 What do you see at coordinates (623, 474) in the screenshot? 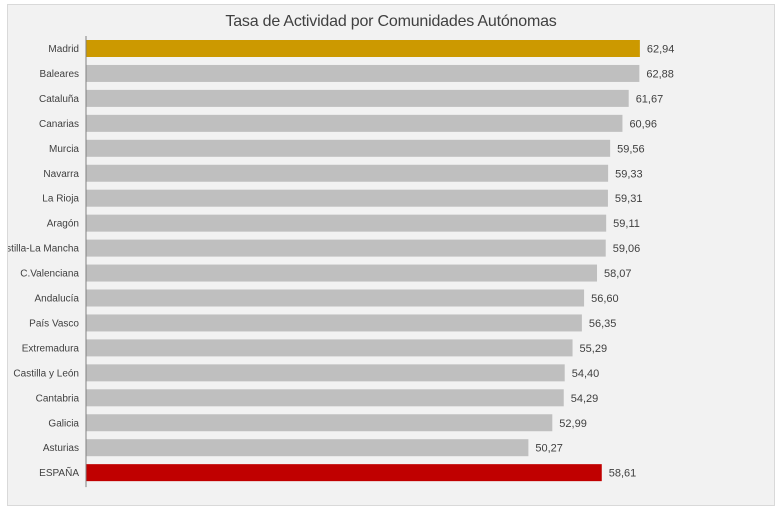
I see `value-label: 58,61` at bounding box center [623, 474].